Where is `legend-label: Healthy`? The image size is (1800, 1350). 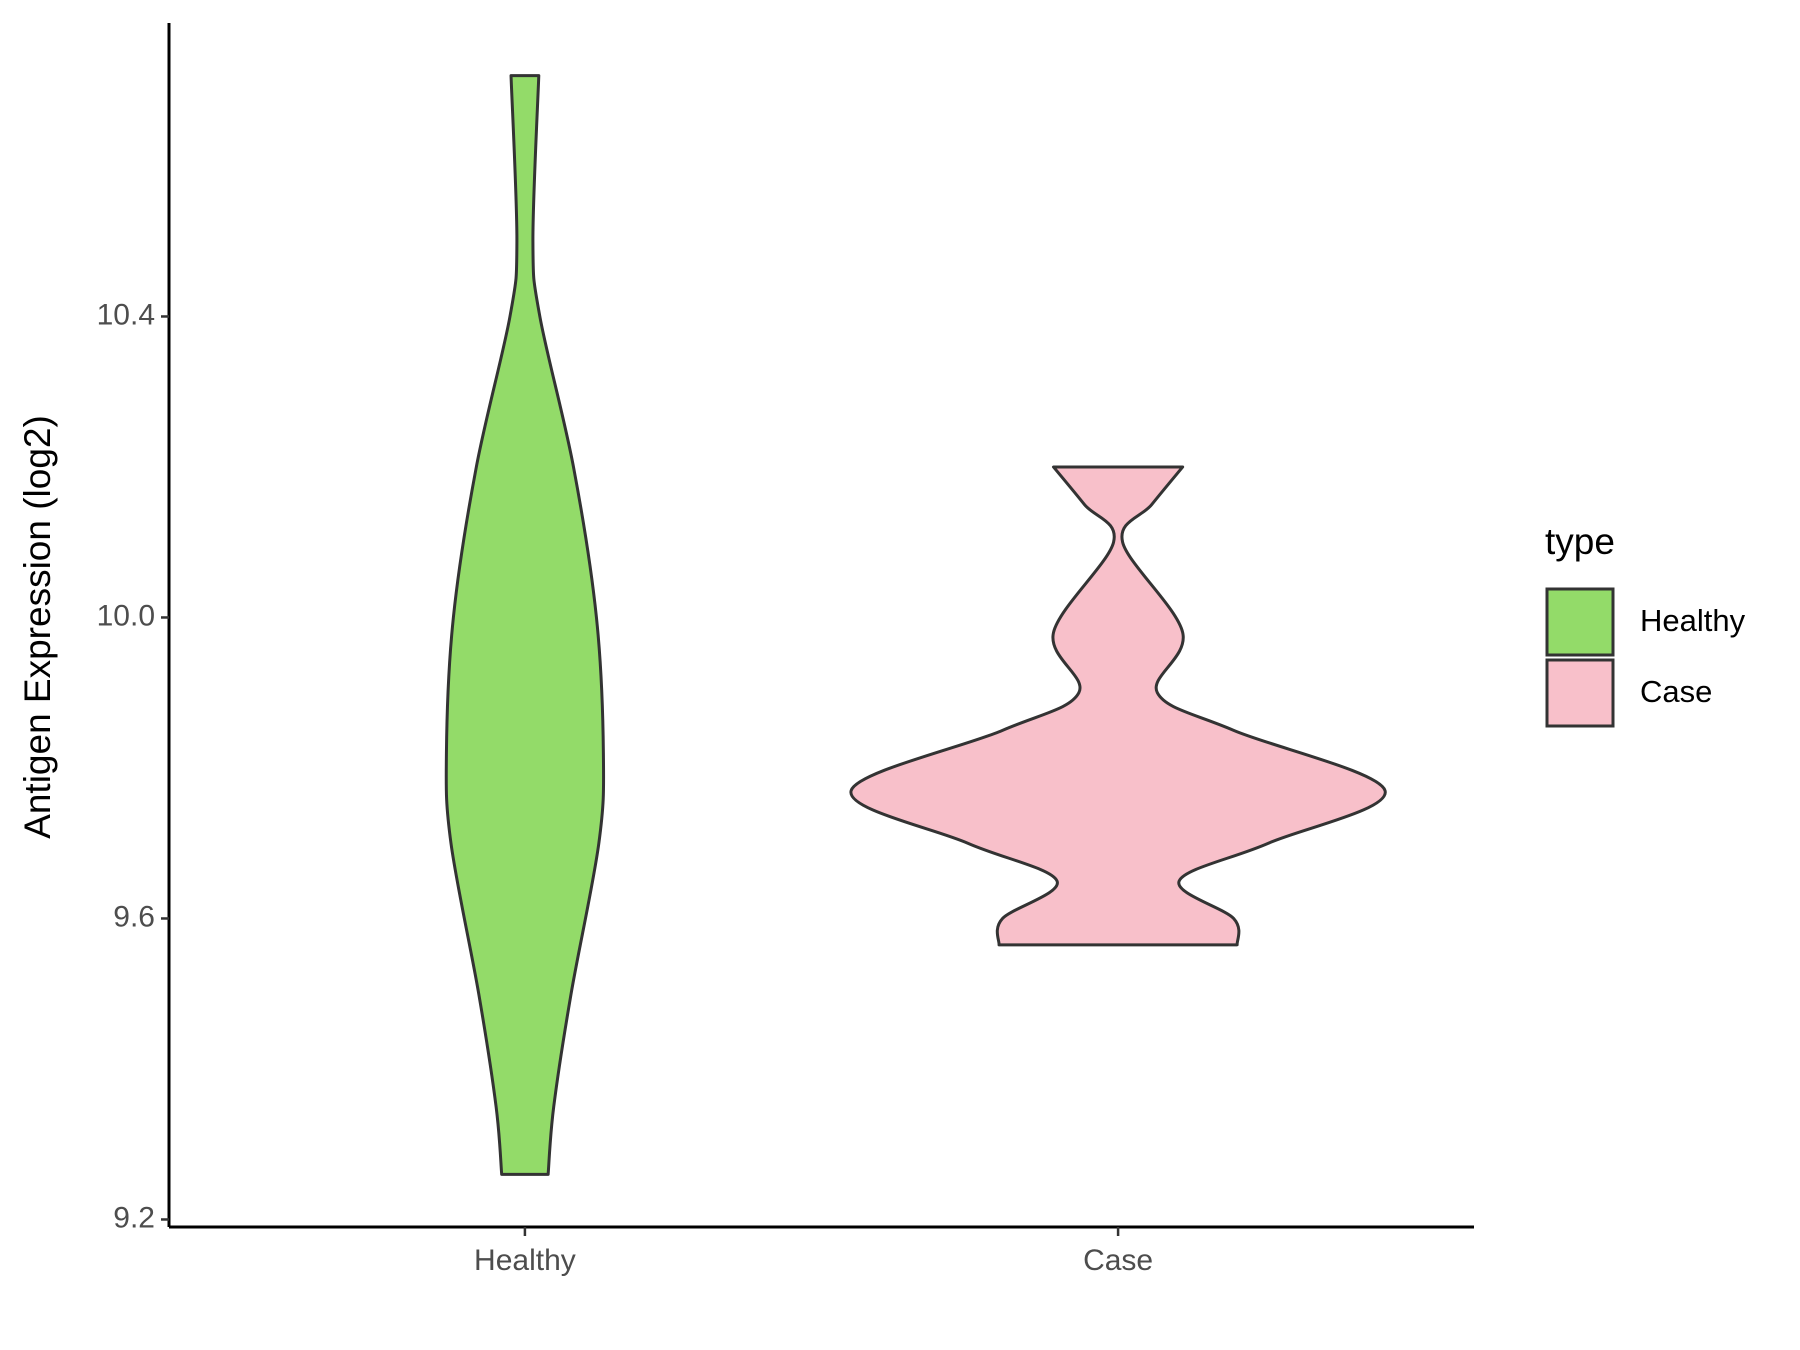
legend-label: Healthy is located at coordinates (1693, 620).